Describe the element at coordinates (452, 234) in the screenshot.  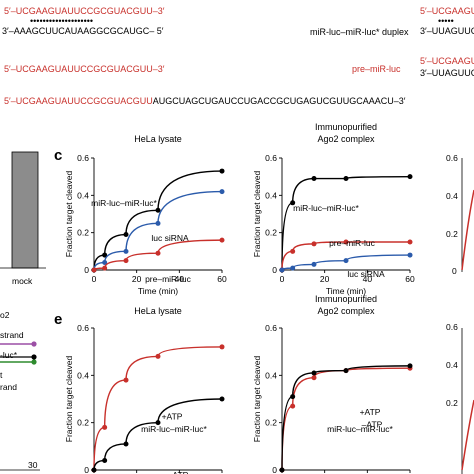
I see `right-tick-02: 0.2` at that location.